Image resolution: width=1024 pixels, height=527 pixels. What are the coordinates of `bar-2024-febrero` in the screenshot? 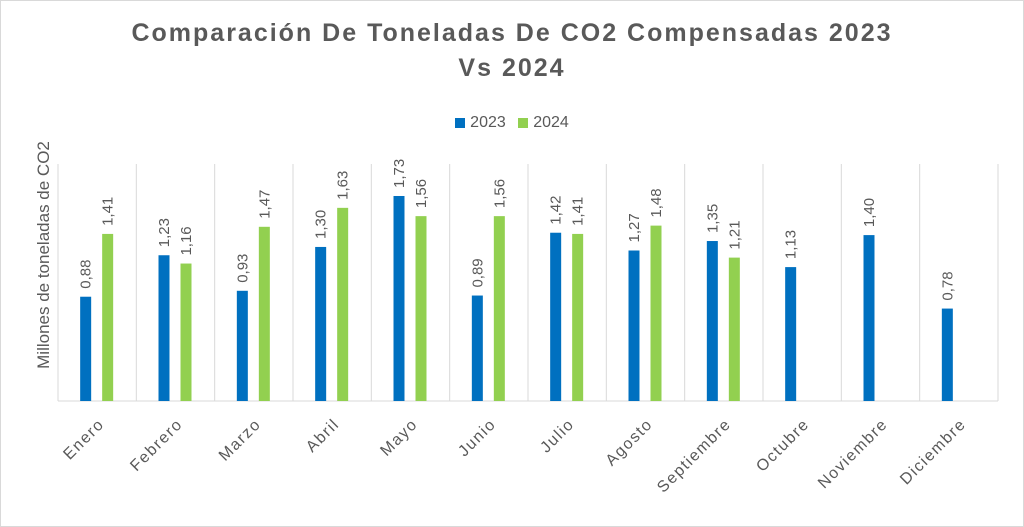 It's located at (186, 332).